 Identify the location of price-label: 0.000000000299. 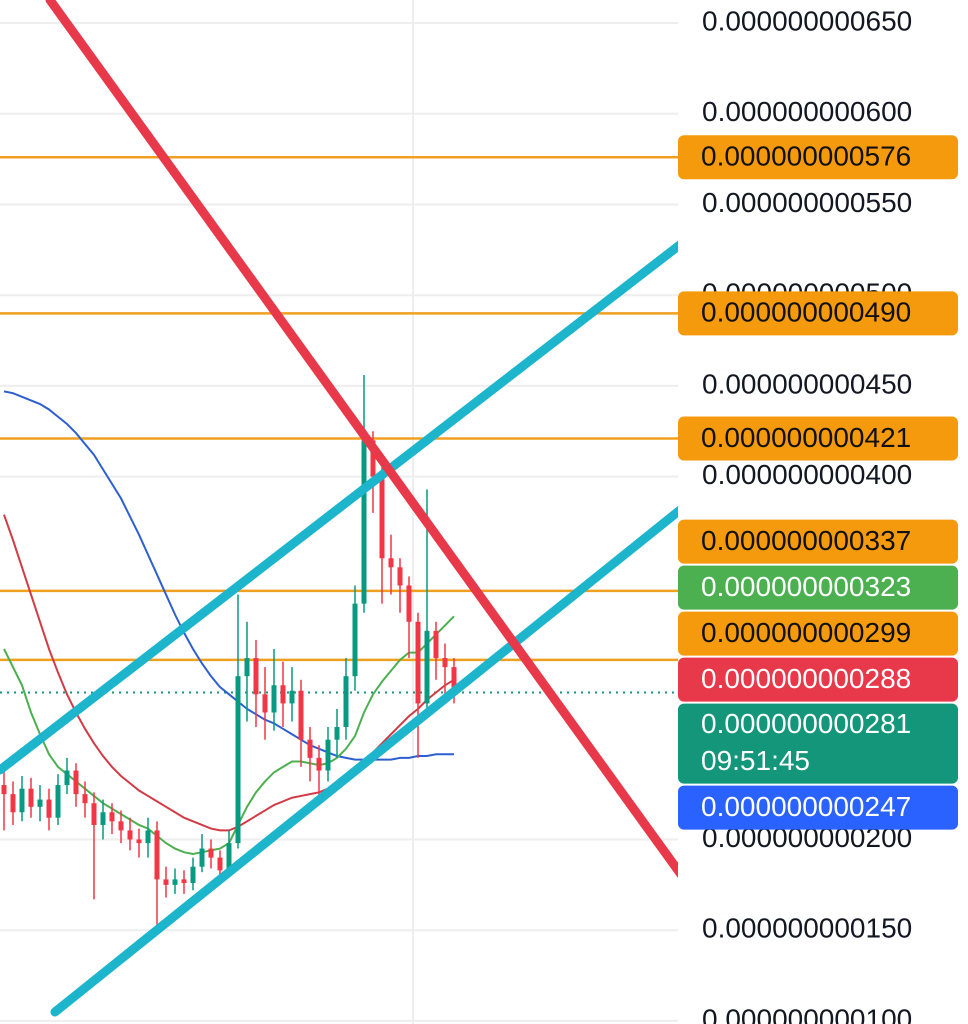
(806, 632).